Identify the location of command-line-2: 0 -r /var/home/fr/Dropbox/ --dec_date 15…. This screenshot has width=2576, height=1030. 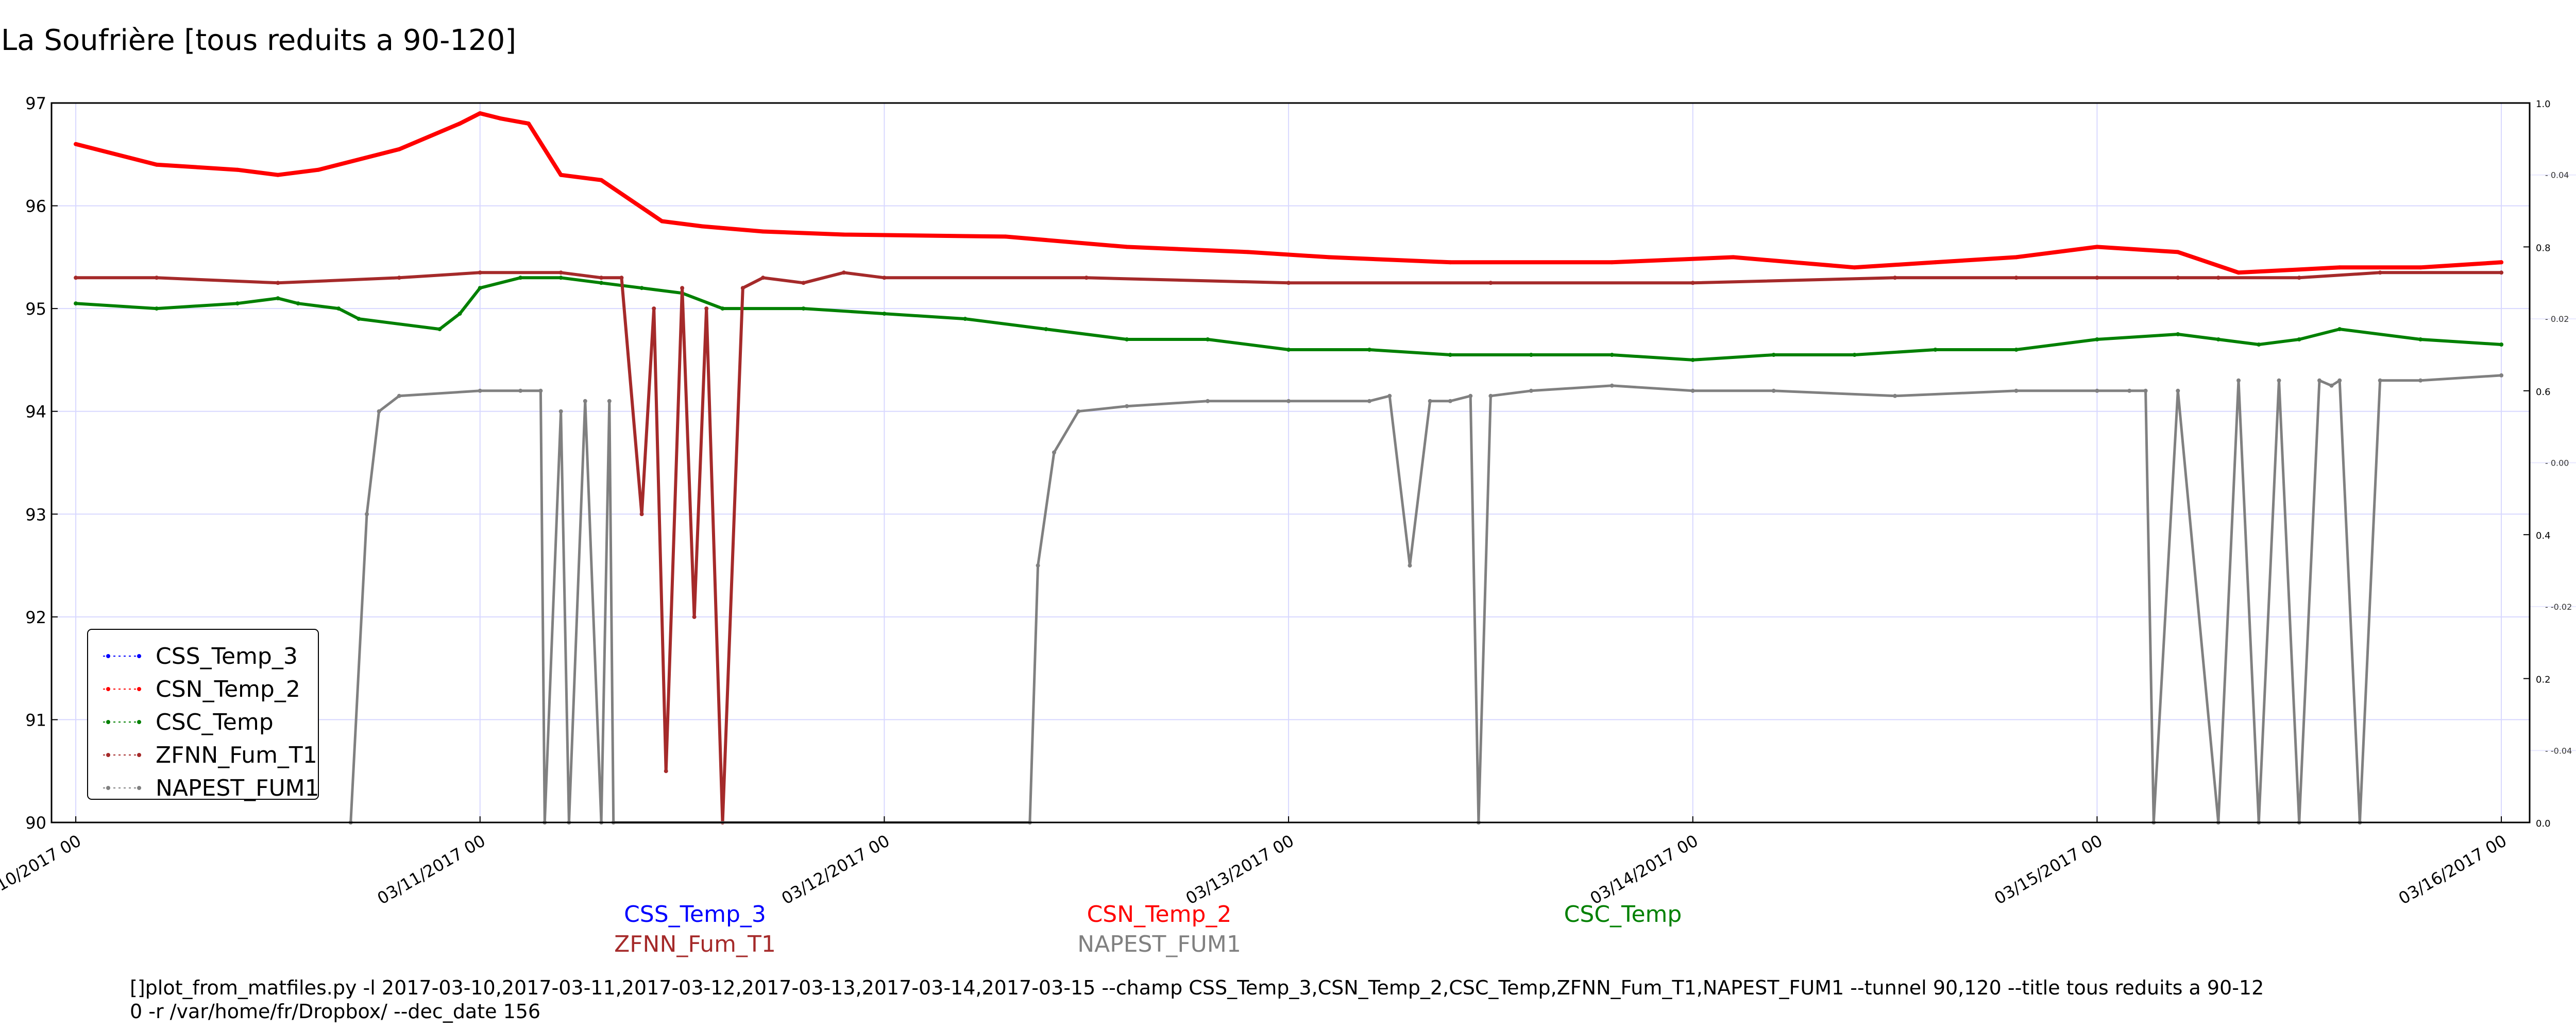
(335, 1012).